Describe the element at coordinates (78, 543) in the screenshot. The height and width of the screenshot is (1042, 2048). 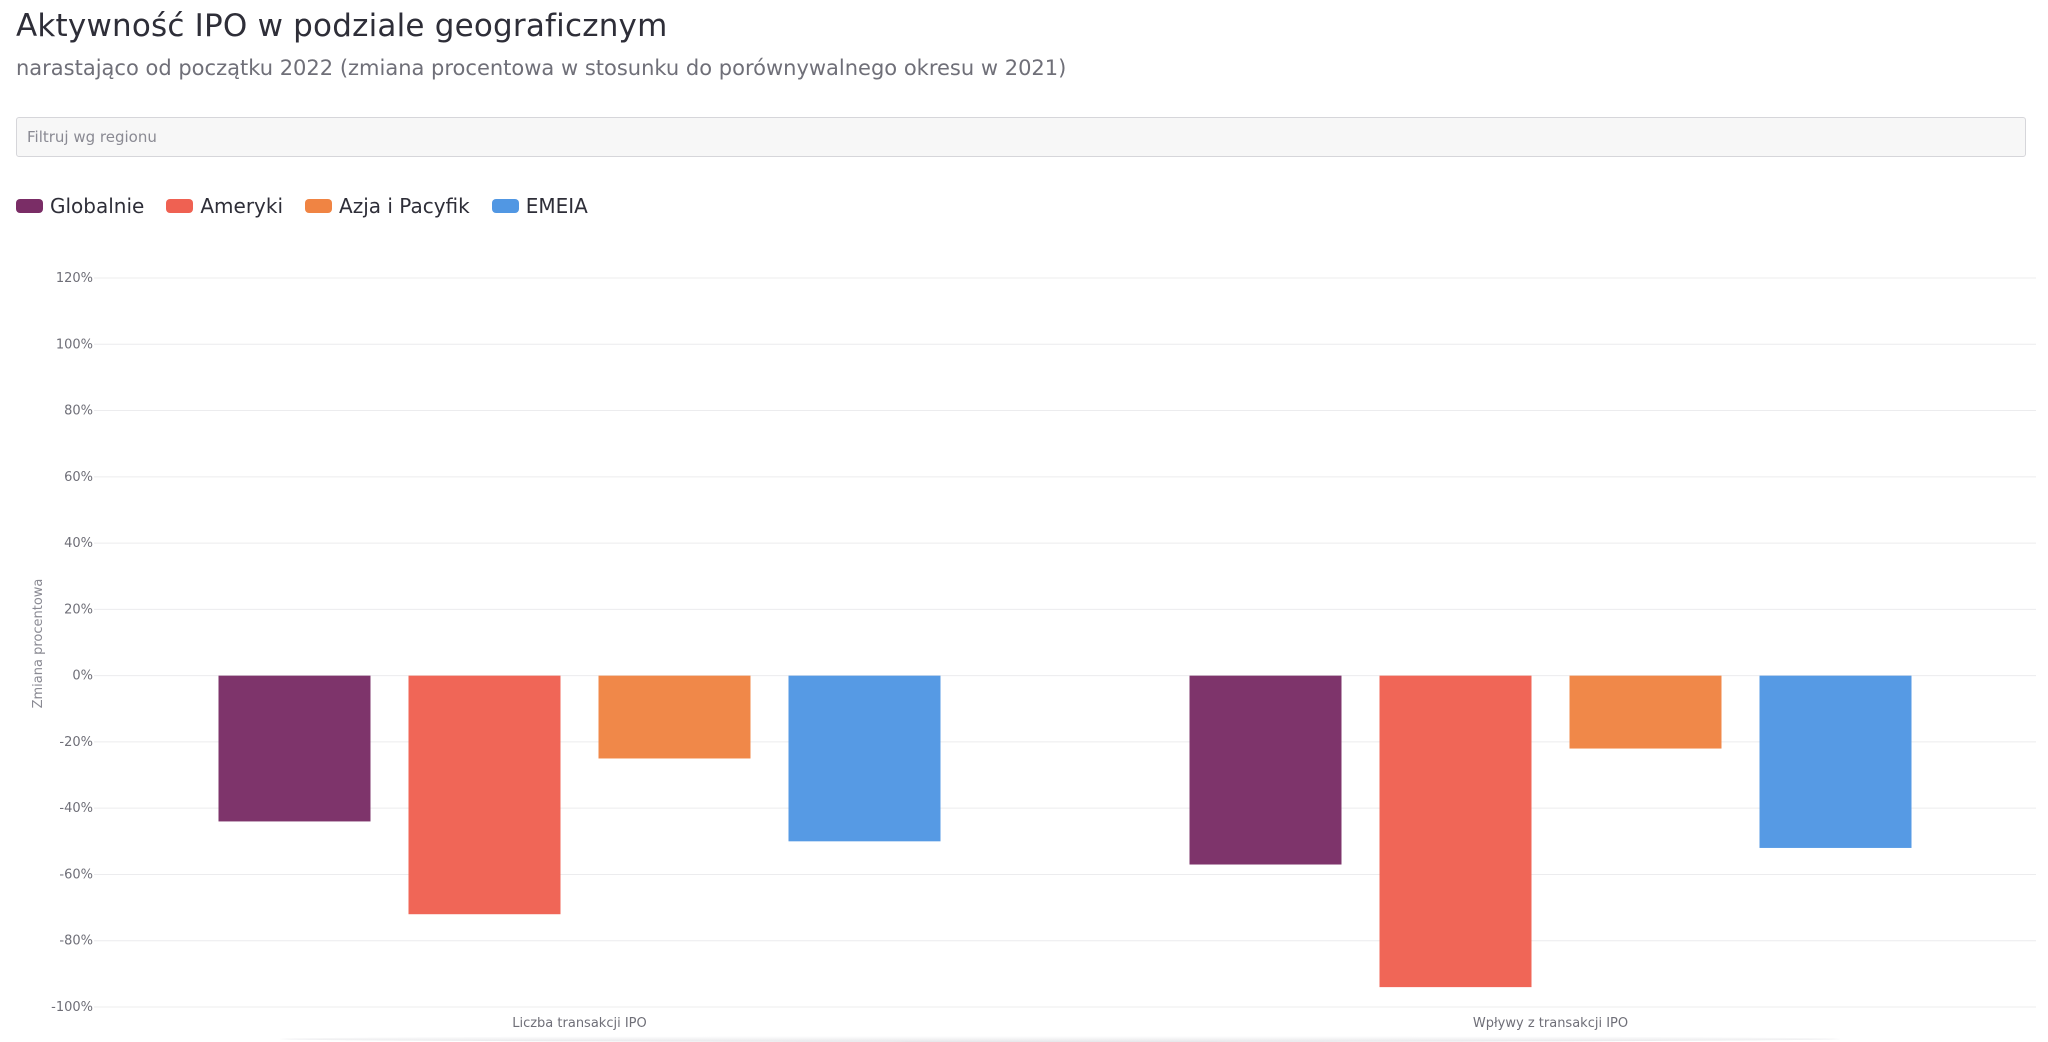
I see `y-tick-label: 40%` at that location.